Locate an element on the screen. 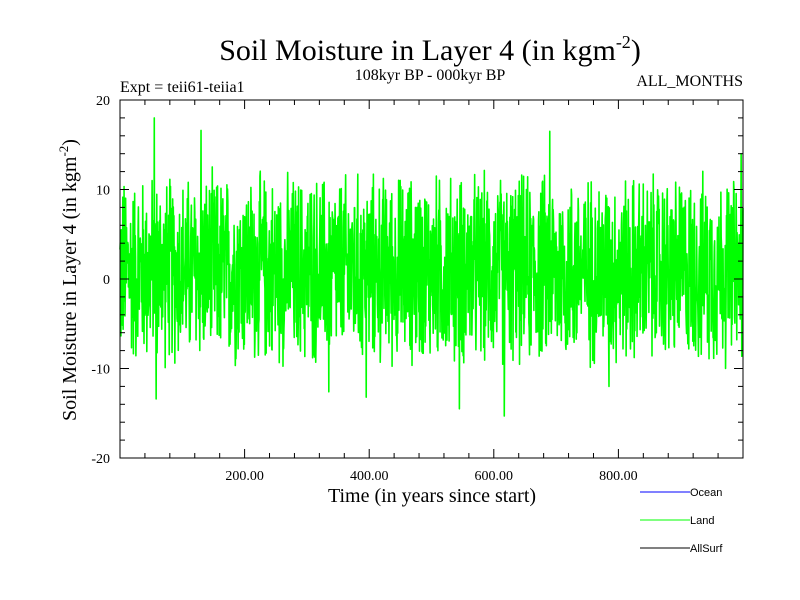  x-tick-label: 200.00 is located at coordinates (244, 476).